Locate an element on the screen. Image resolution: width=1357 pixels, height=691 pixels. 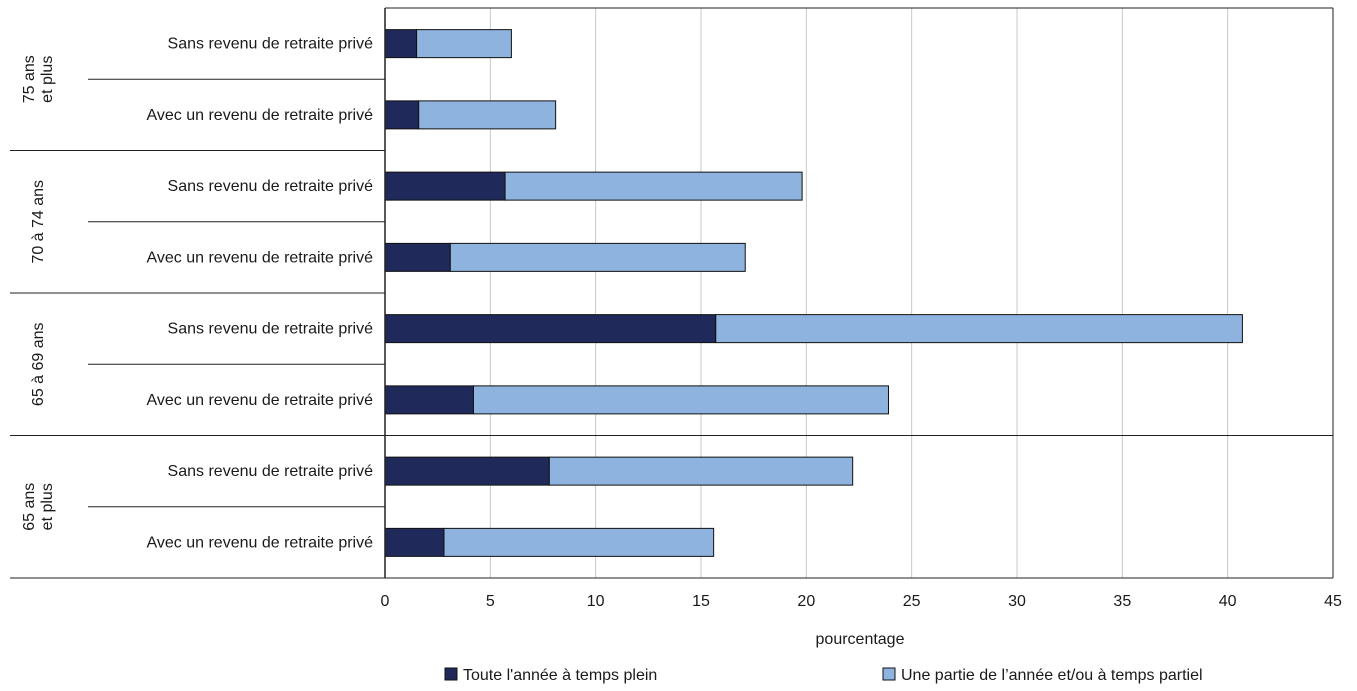
group-label-line: 75 ans is located at coordinates (29, 79).